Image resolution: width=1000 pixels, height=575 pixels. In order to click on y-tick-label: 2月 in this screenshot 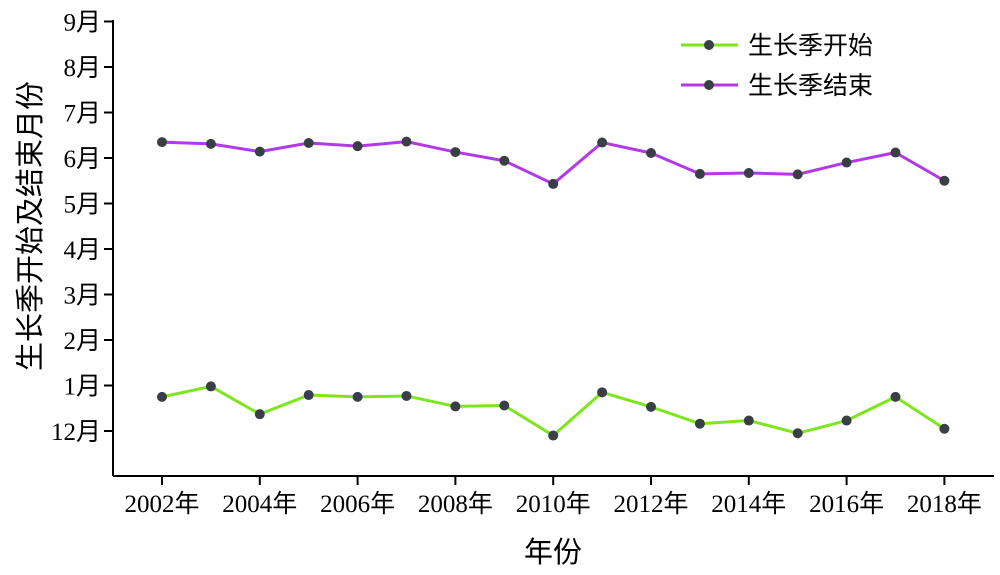, I will do `click(82, 341)`.